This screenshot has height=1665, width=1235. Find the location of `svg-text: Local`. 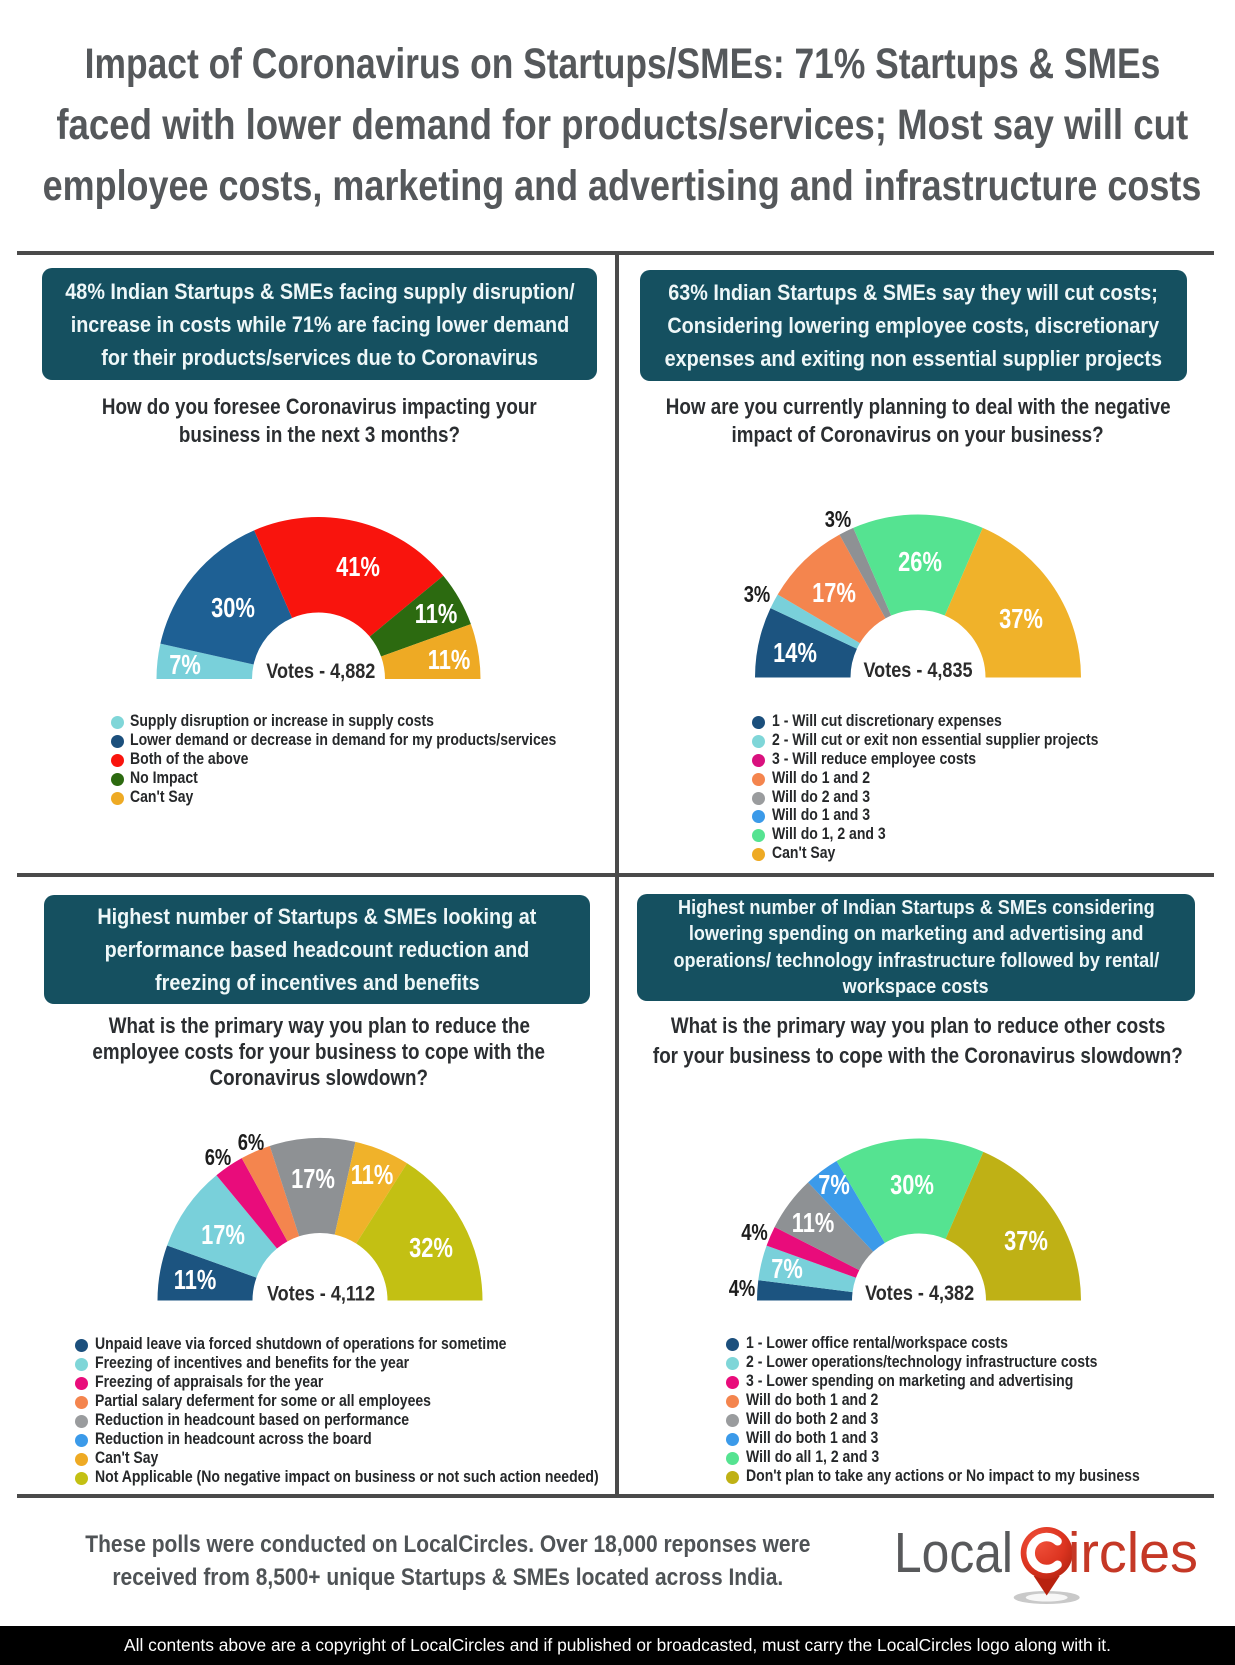

svg-text: Local is located at coordinates (953, 1555).